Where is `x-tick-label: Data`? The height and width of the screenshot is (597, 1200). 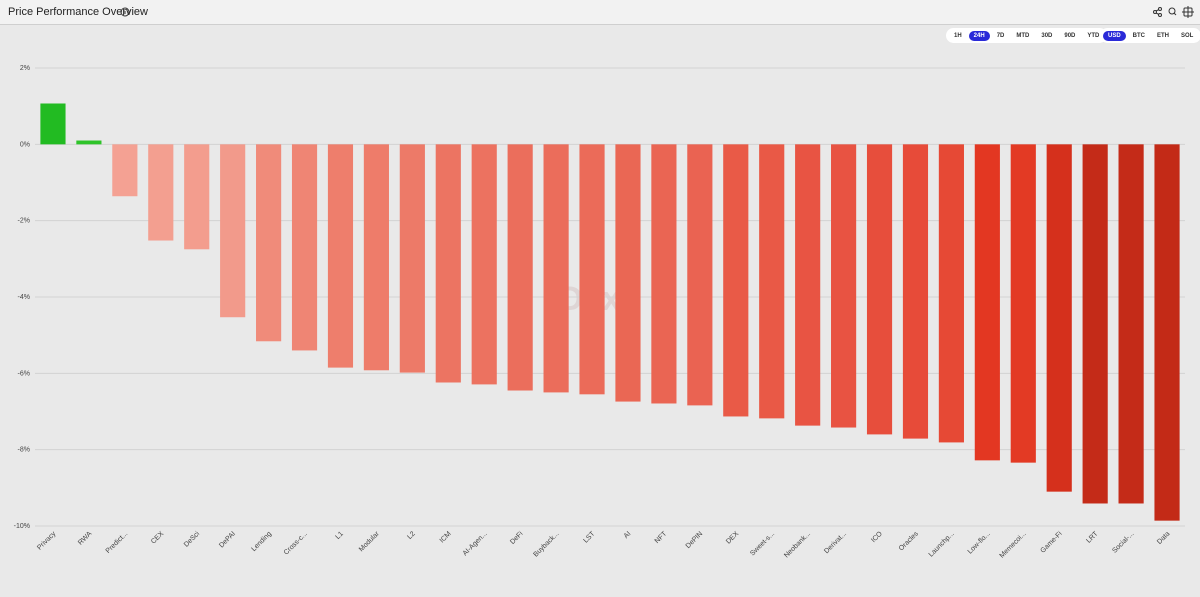 x-tick-label: Data is located at coordinates (1163, 537).